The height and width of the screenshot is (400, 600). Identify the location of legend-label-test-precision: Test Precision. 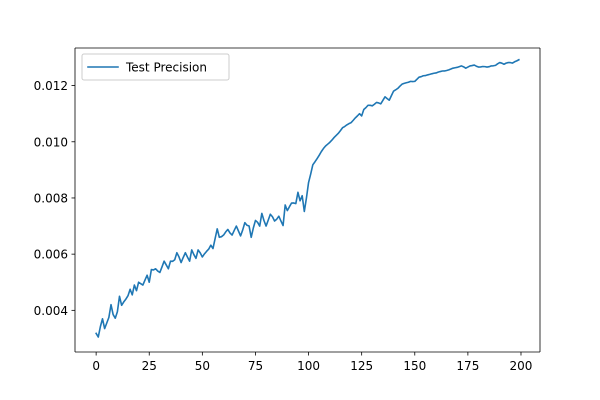
(166, 68).